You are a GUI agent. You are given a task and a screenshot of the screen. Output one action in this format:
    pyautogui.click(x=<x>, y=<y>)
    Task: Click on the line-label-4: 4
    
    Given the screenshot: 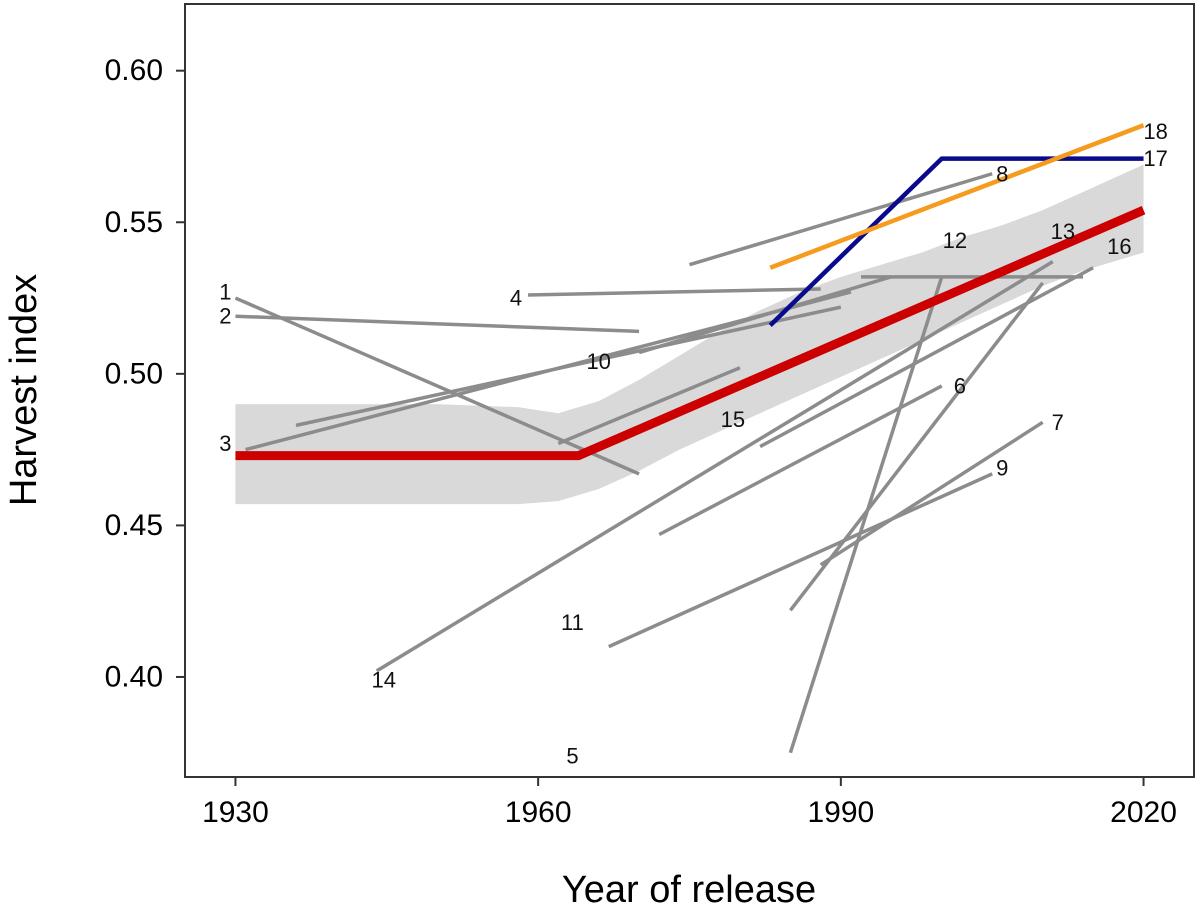 What is the action you would take?
    pyautogui.click(x=516, y=298)
    